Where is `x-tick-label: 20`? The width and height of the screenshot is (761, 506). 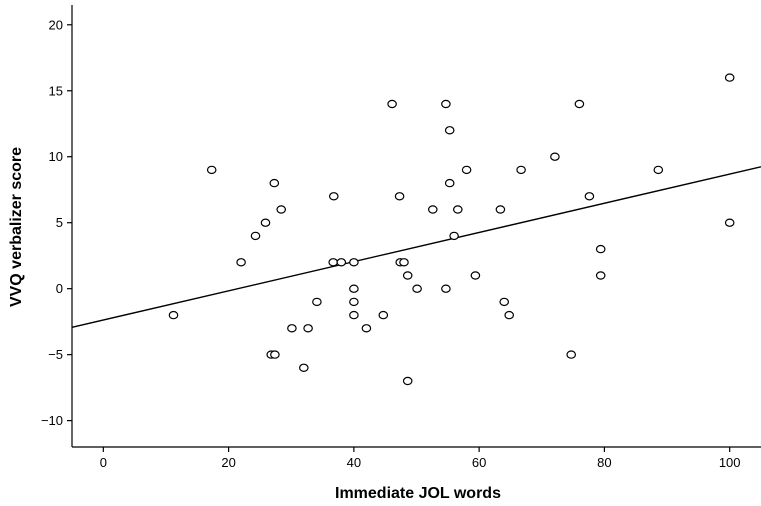
x-tick-label: 20 is located at coordinates (228, 462).